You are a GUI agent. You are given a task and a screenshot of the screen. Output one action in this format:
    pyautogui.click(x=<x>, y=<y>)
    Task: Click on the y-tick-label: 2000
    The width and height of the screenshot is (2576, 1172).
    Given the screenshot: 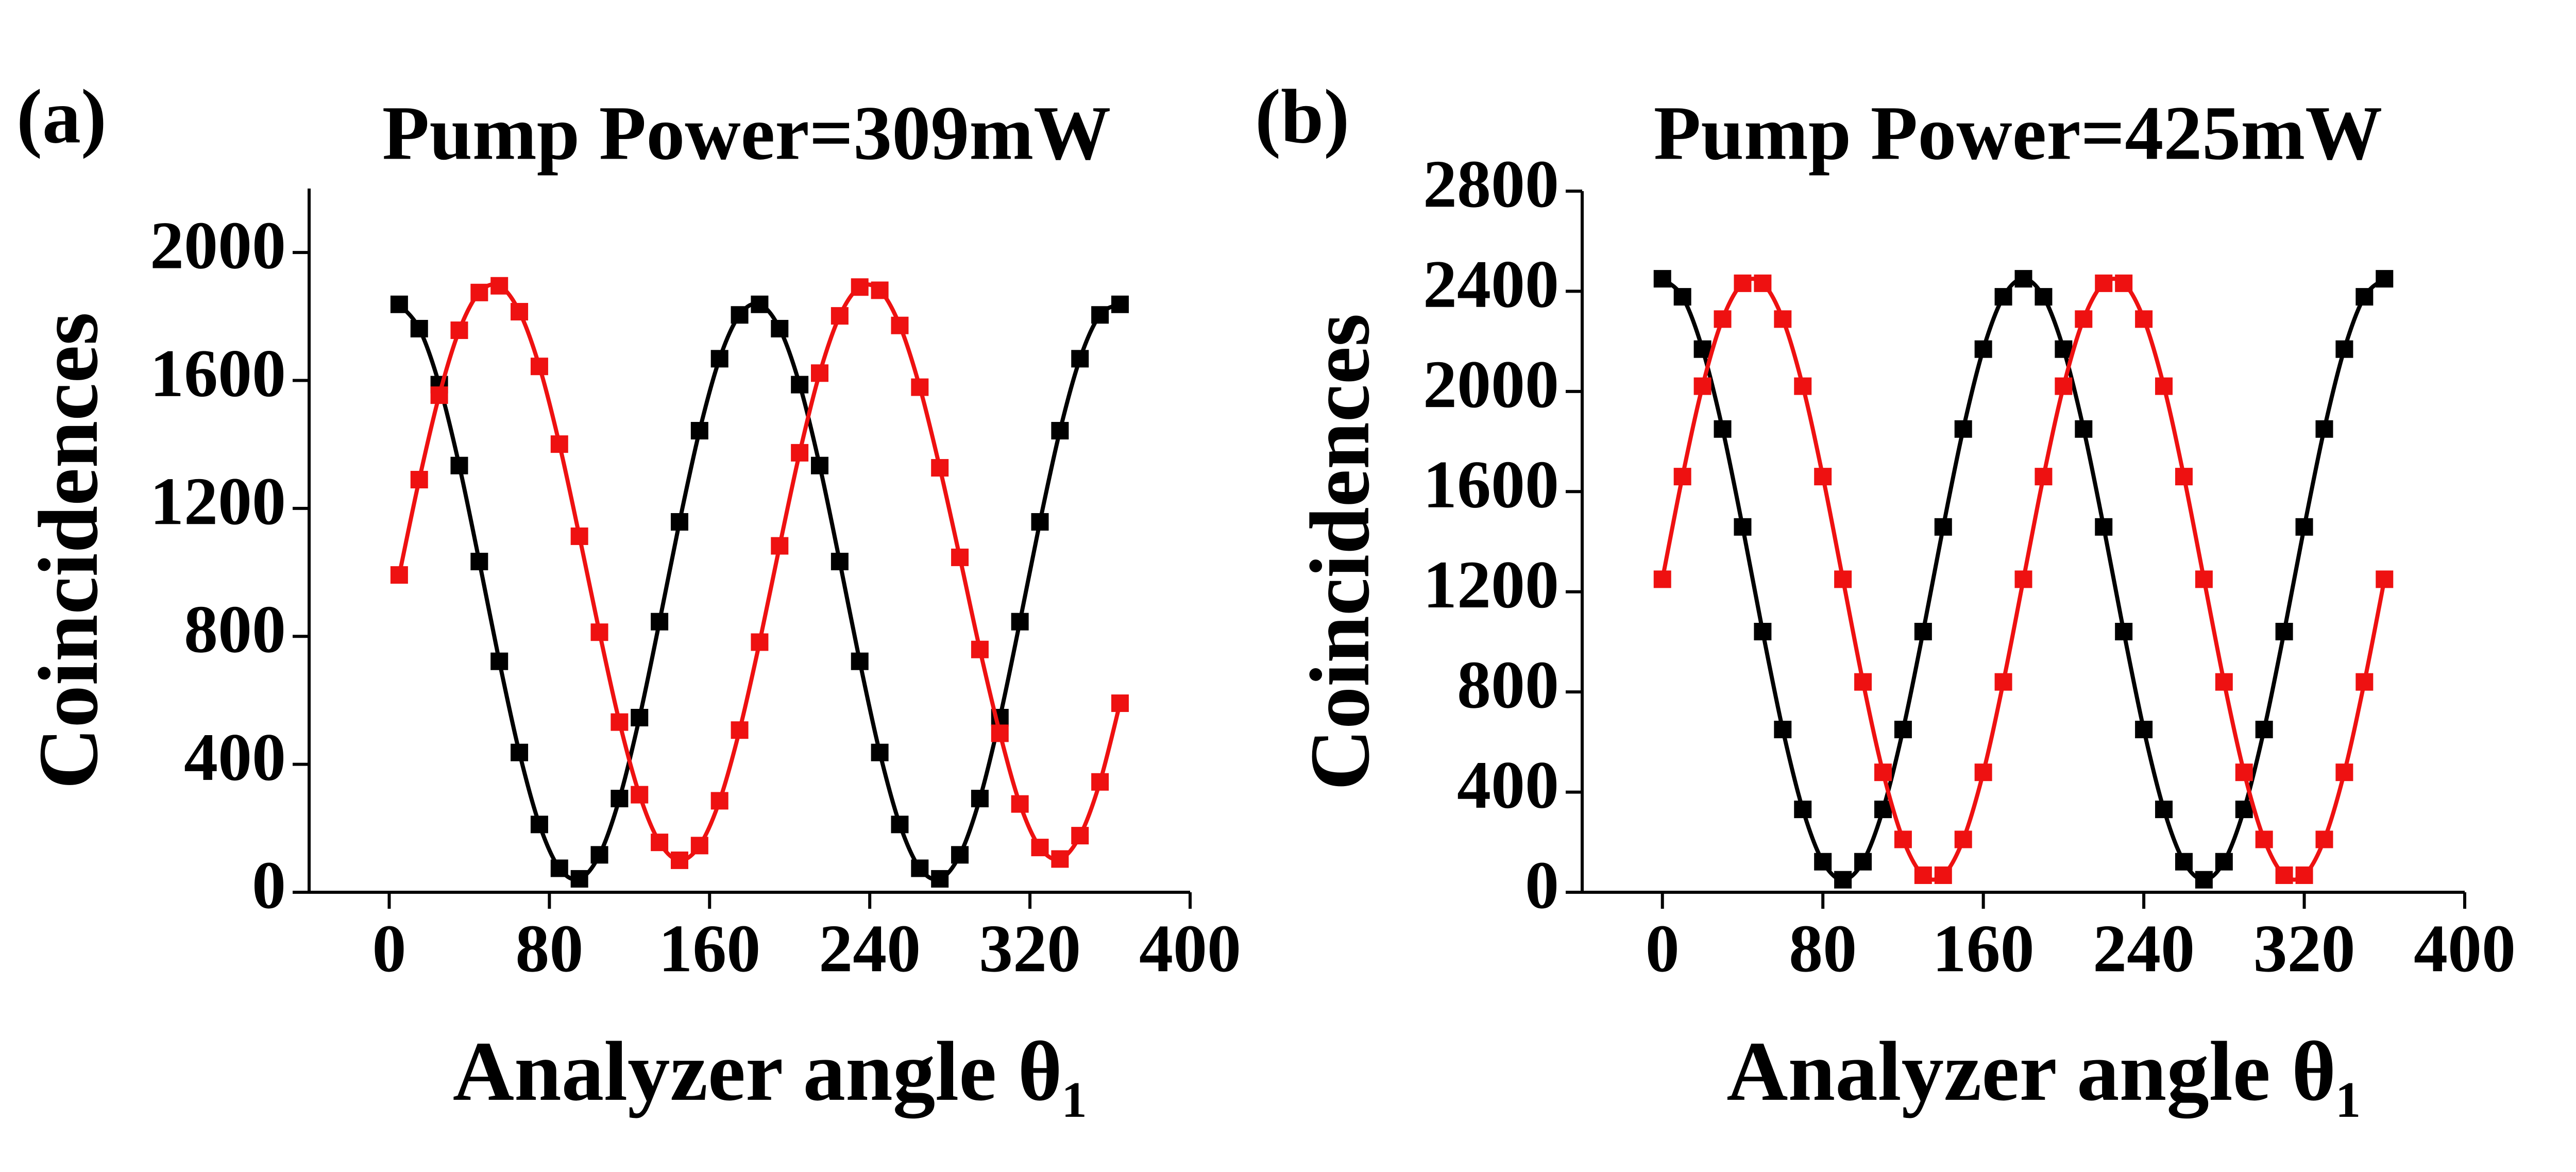 What is the action you would take?
    pyautogui.click(x=218, y=245)
    